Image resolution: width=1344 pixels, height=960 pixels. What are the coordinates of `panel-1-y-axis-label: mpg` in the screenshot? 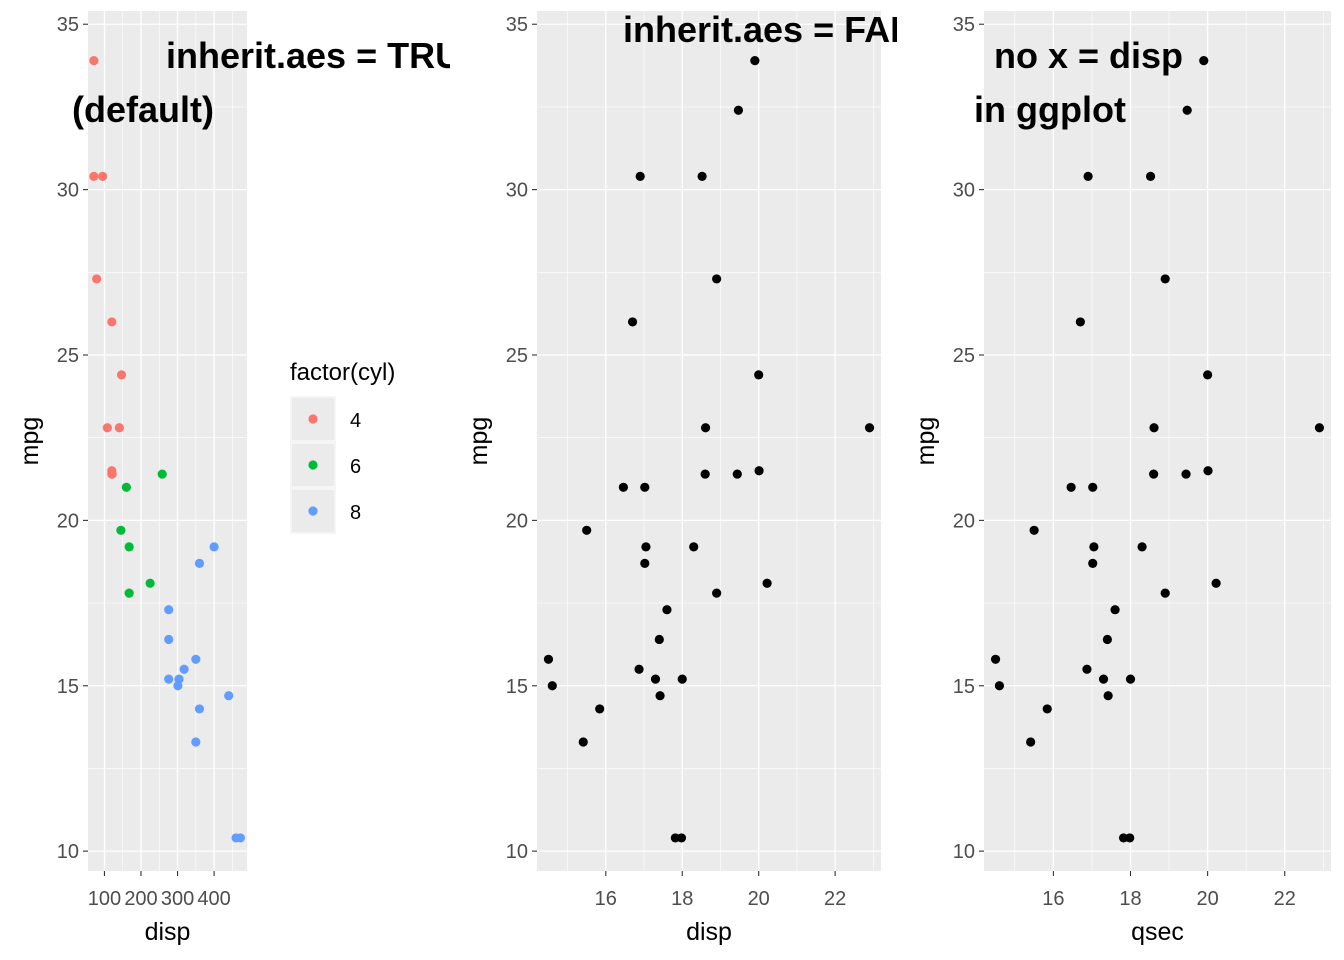 It's located at (30, 441).